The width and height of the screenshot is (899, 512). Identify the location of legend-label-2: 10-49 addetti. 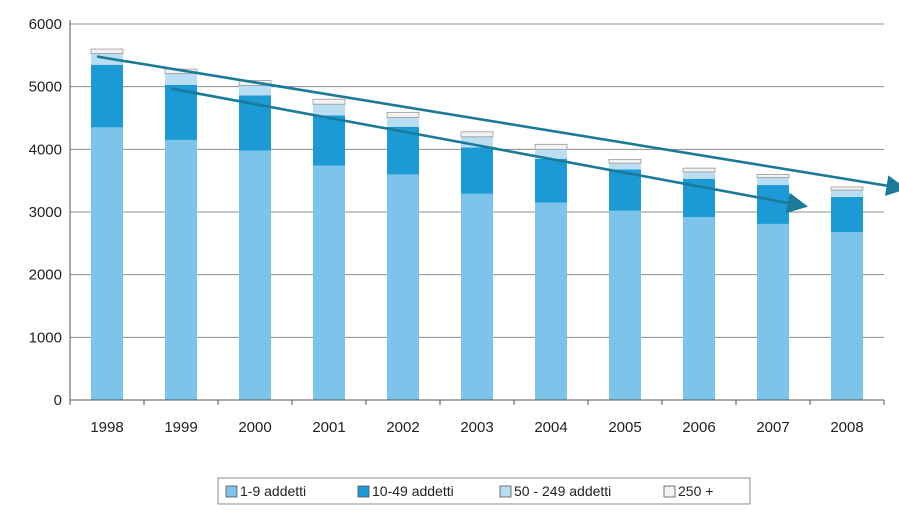
(413, 491).